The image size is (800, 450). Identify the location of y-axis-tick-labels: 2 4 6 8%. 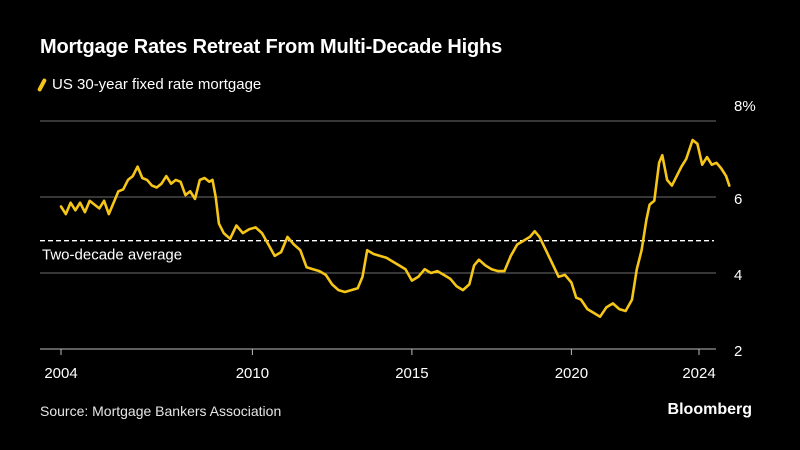
(745, 229).